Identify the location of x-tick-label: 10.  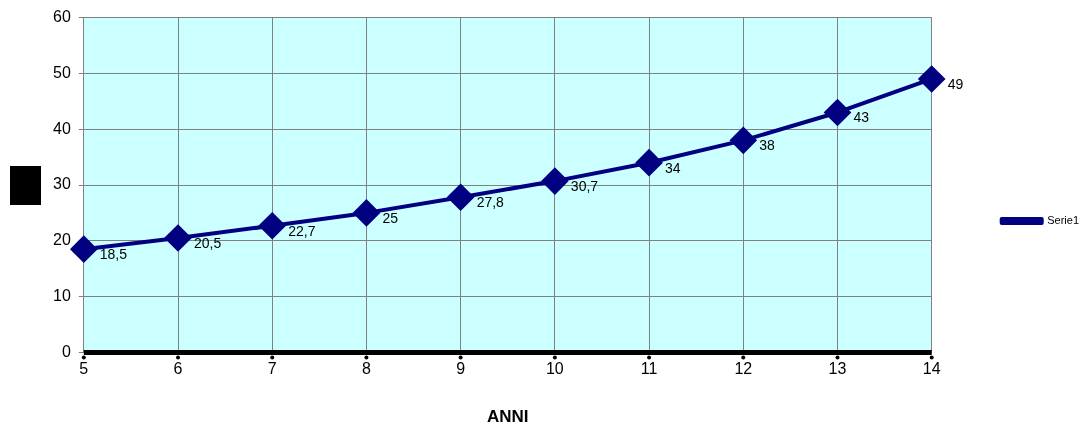
(554, 369).